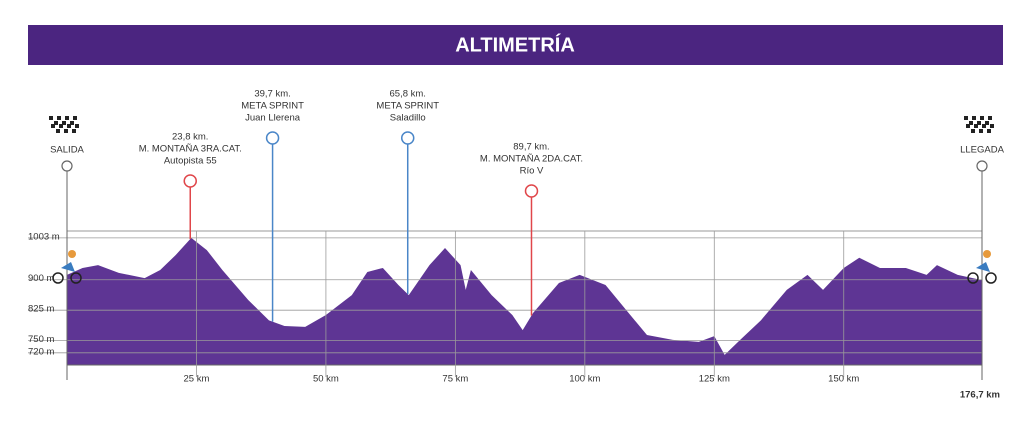  Describe the element at coordinates (190, 149) in the screenshot. I see `annotation-text: M. MONTAÑA 3RA.CAT.` at that location.